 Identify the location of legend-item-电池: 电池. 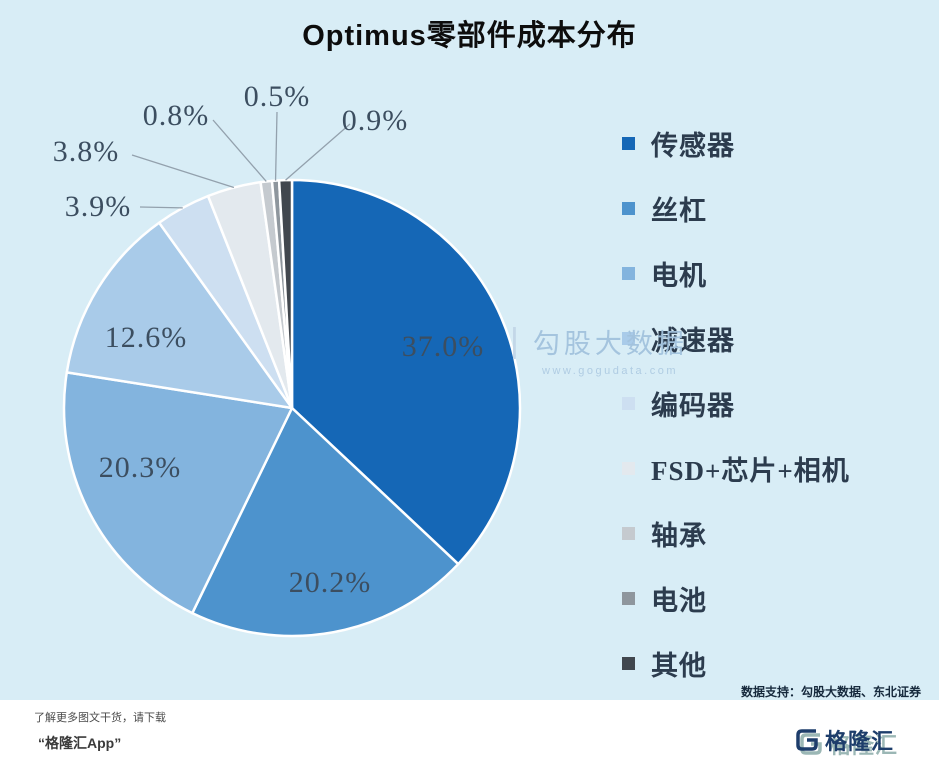
(736, 599).